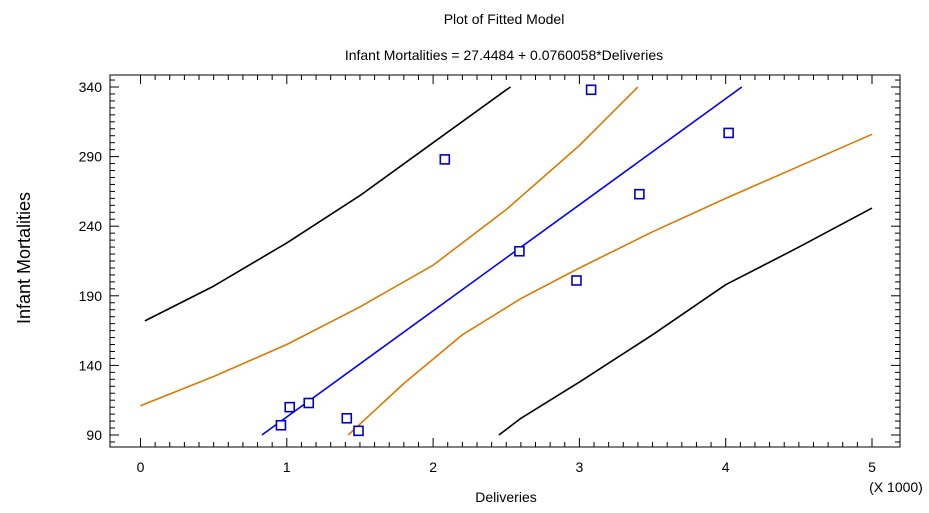 The width and height of the screenshot is (929, 513). Describe the element at coordinates (94, 435) in the screenshot. I see `y-tick-label: 90` at that location.